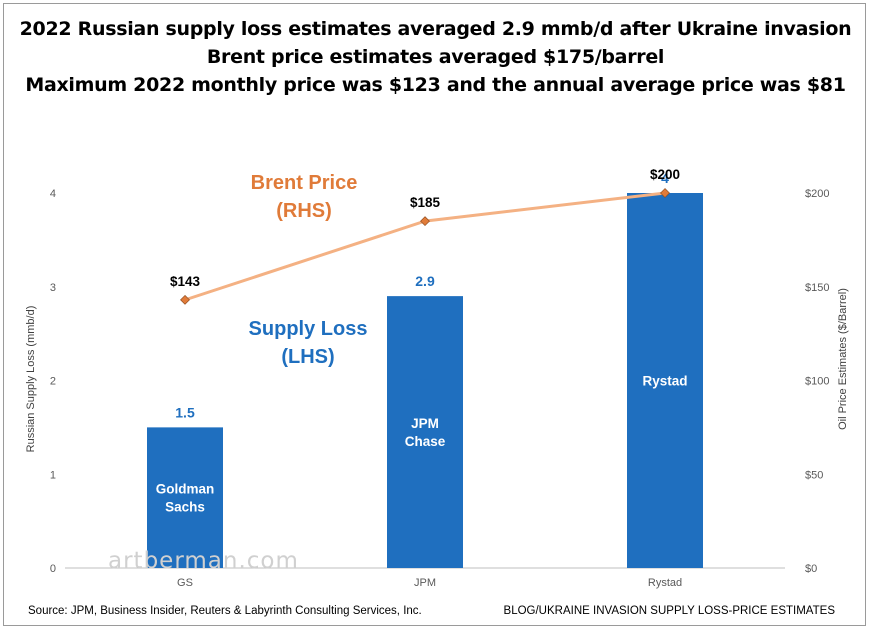  Describe the element at coordinates (53, 288) in the screenshot. I see `y-tick-label: 3` at that location.